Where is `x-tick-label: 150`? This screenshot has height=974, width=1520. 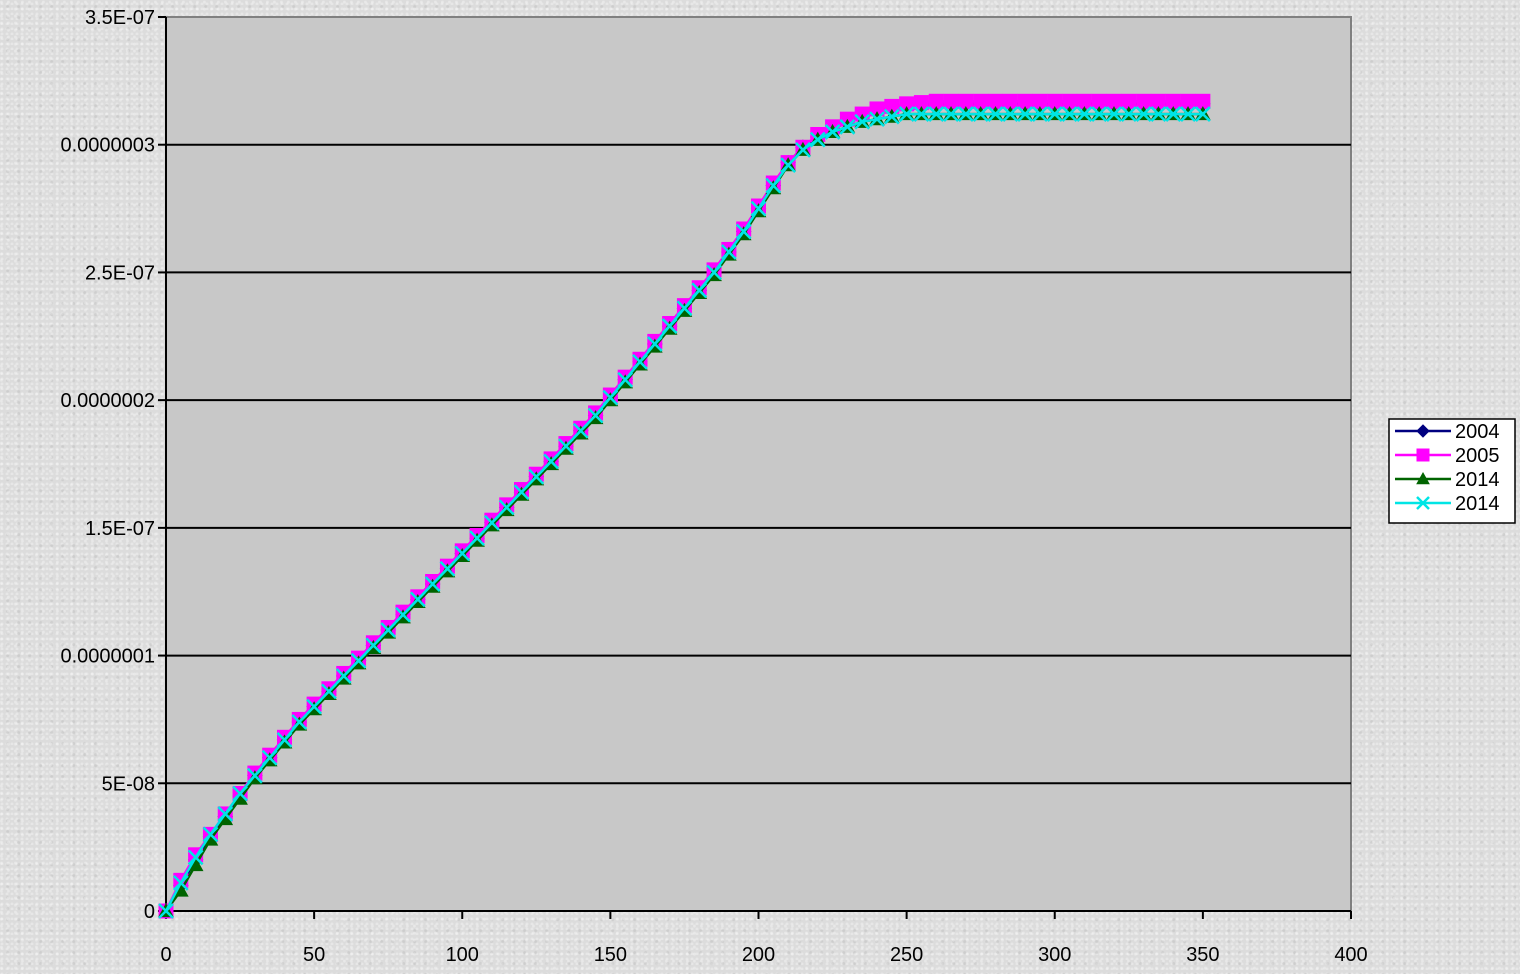 x-tick-label: 150 is located at coordinates (610, 955).